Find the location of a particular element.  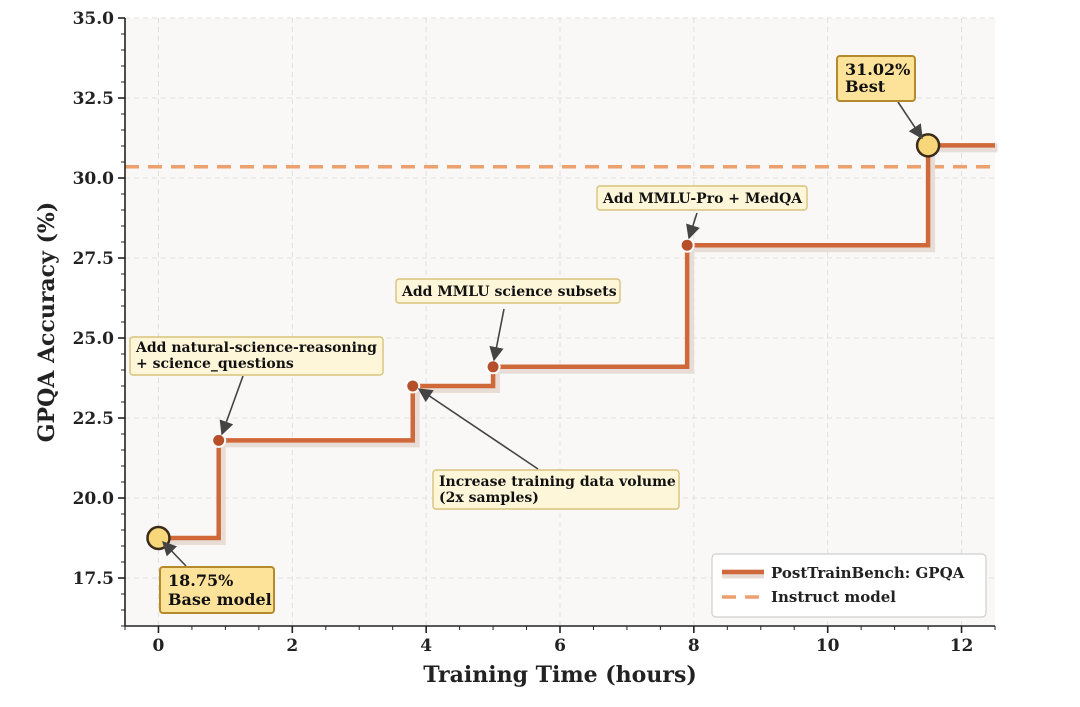

y-tick-label: 20.0 is located at coordinates (94, 499).